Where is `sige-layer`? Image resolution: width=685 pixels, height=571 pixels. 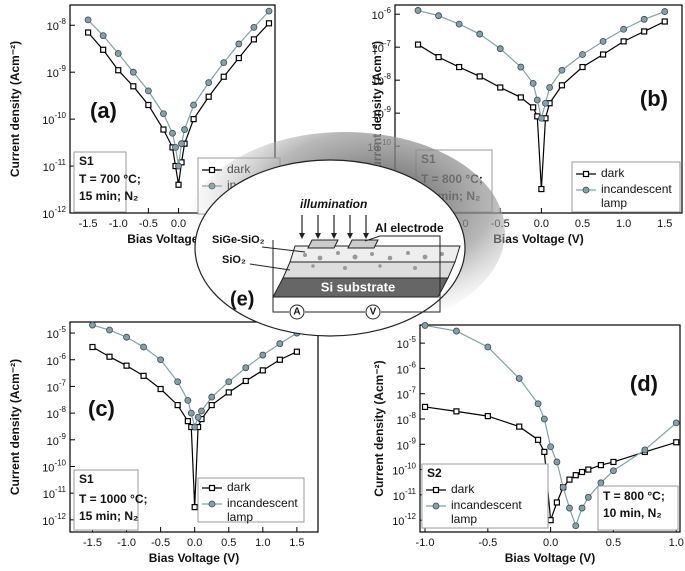
sige-layer is located at coordinates (375, 254).